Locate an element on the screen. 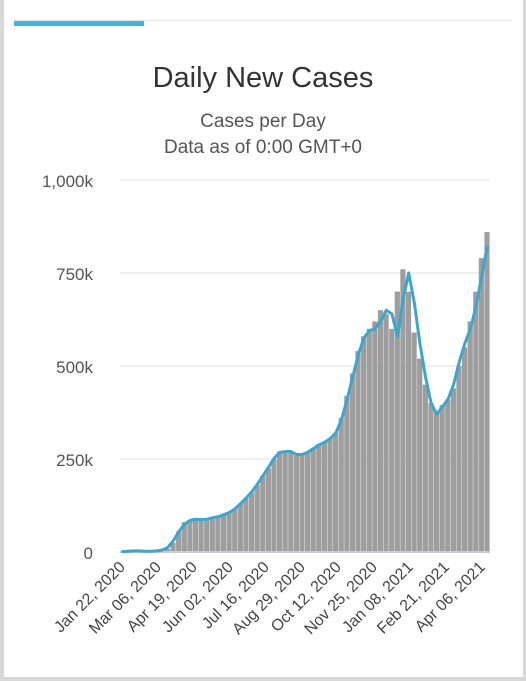 The height and width of the screenshot is (681, 526). y-tick-label: 500k is located at coordinates (74, 367).